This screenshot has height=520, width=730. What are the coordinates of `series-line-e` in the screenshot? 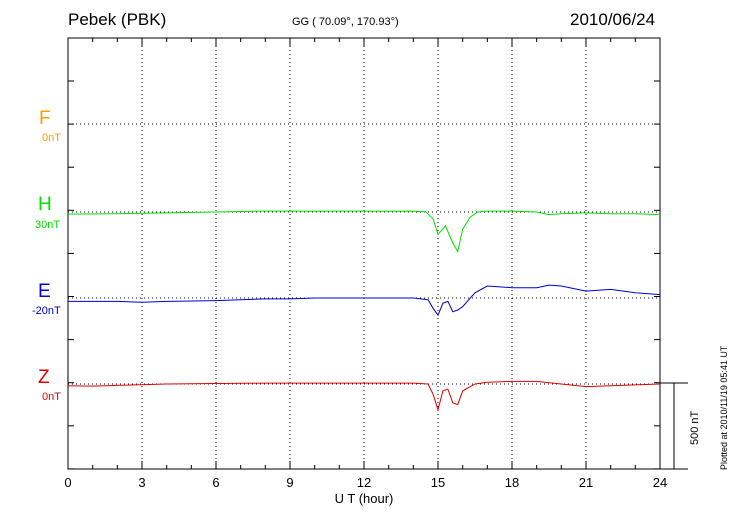 It's located at (364, 300).